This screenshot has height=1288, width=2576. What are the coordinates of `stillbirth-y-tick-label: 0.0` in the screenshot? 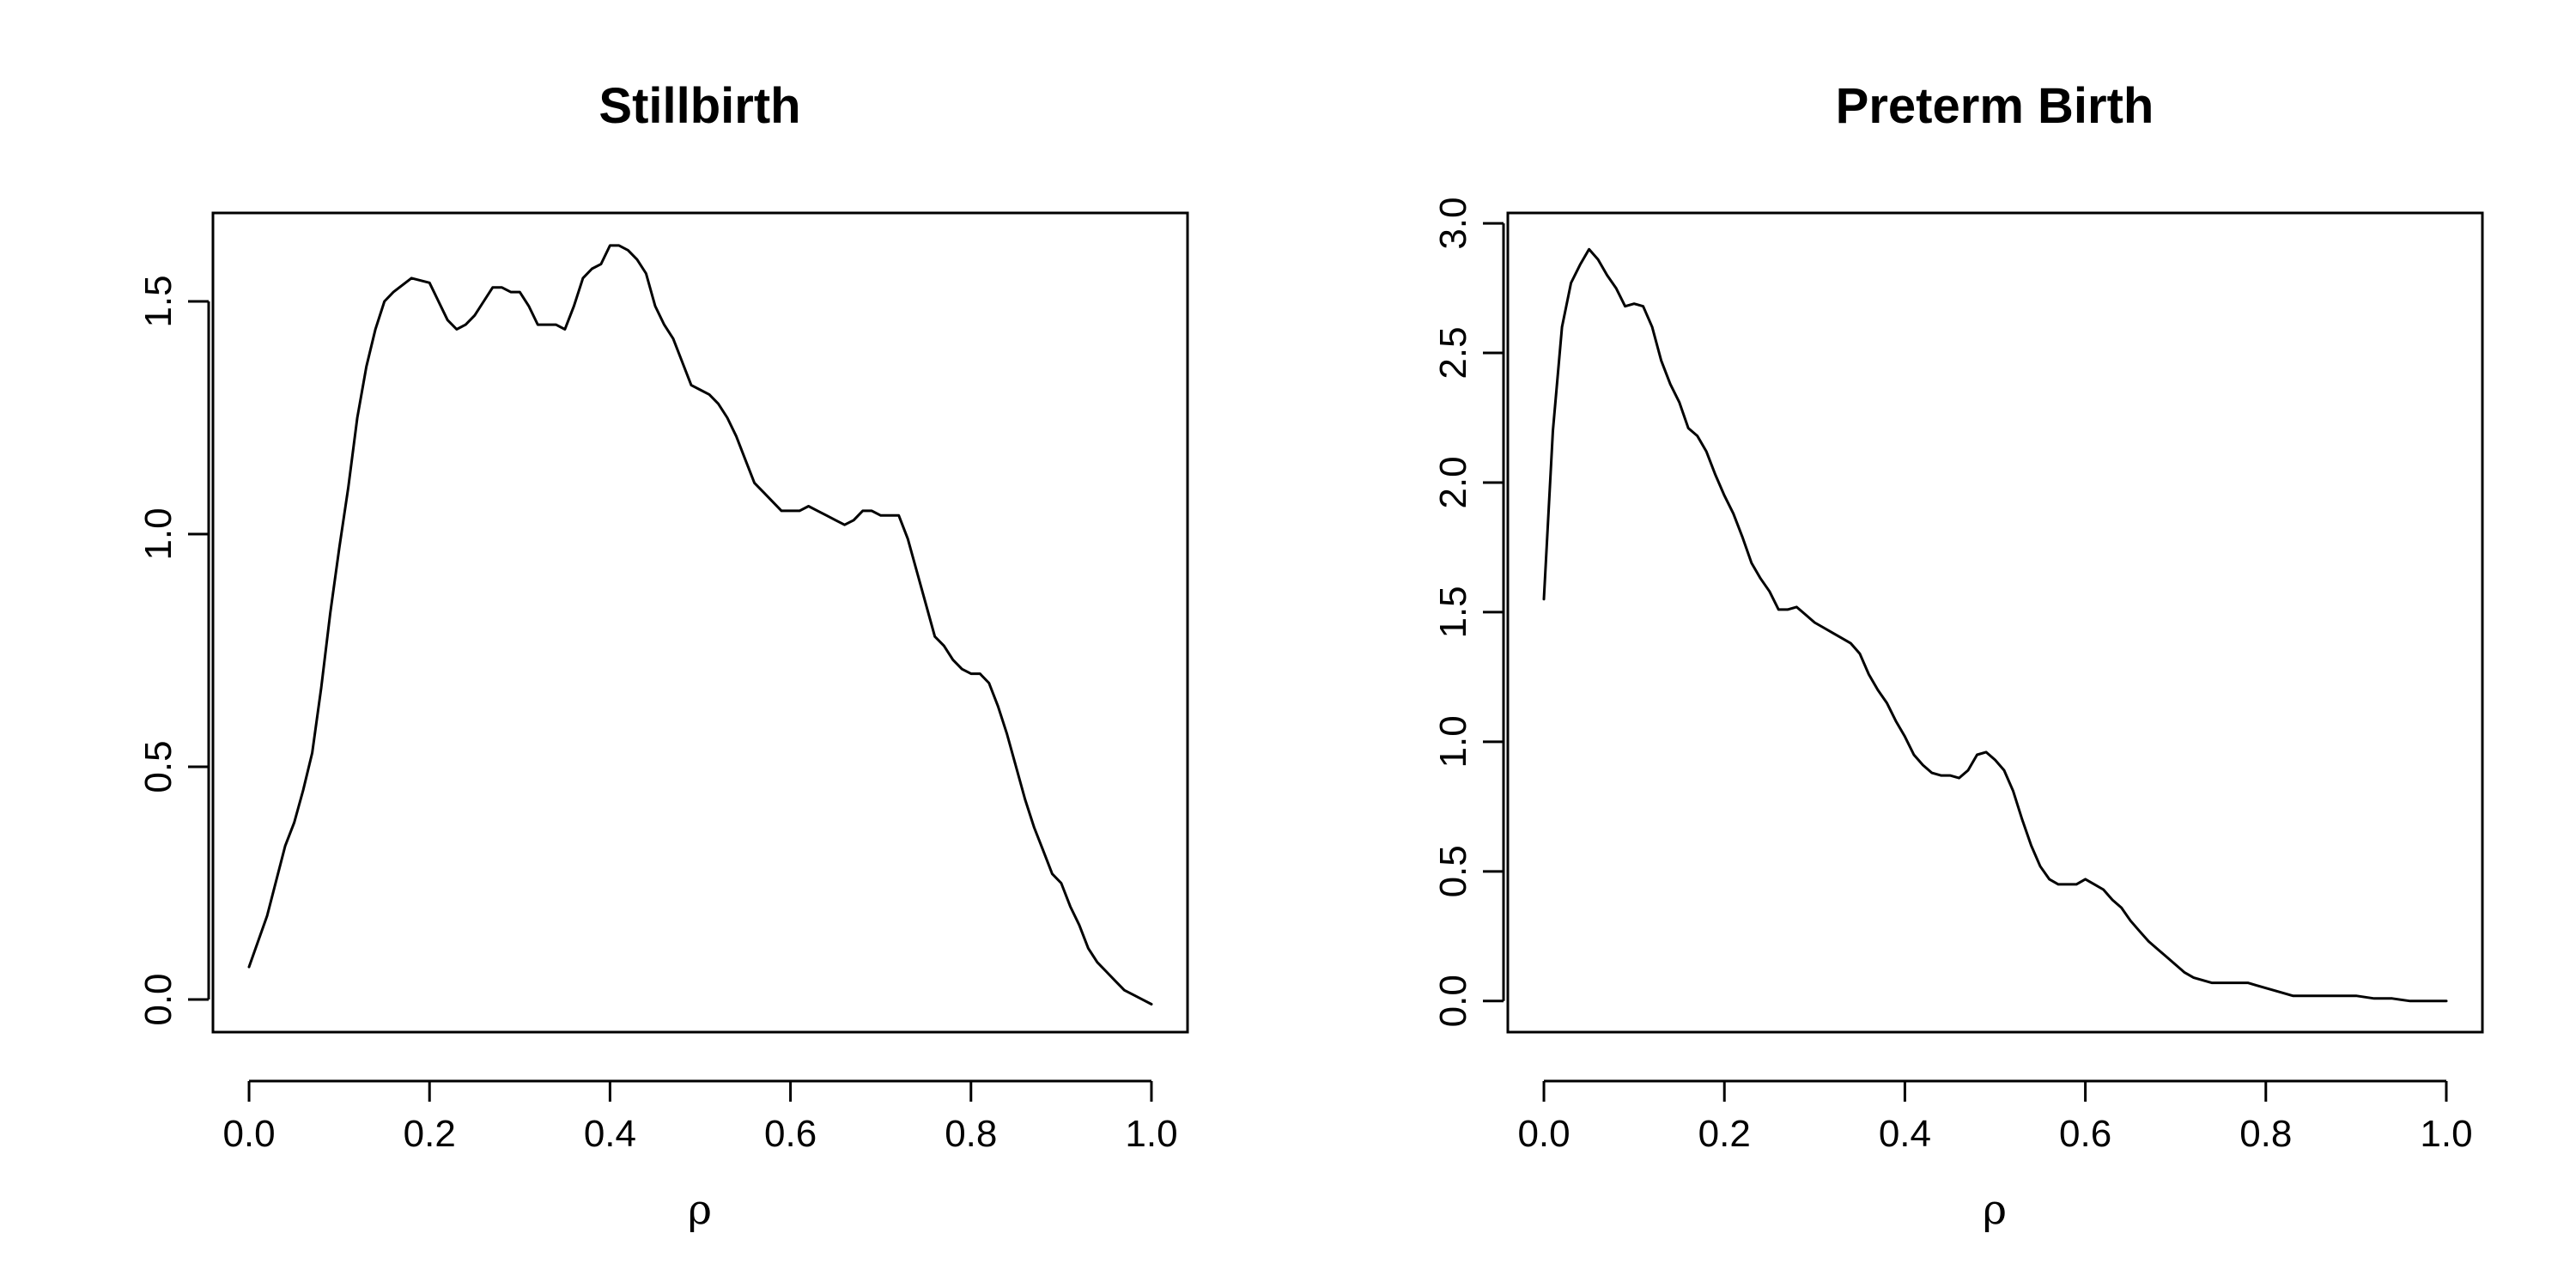 It's located at (158, 999).